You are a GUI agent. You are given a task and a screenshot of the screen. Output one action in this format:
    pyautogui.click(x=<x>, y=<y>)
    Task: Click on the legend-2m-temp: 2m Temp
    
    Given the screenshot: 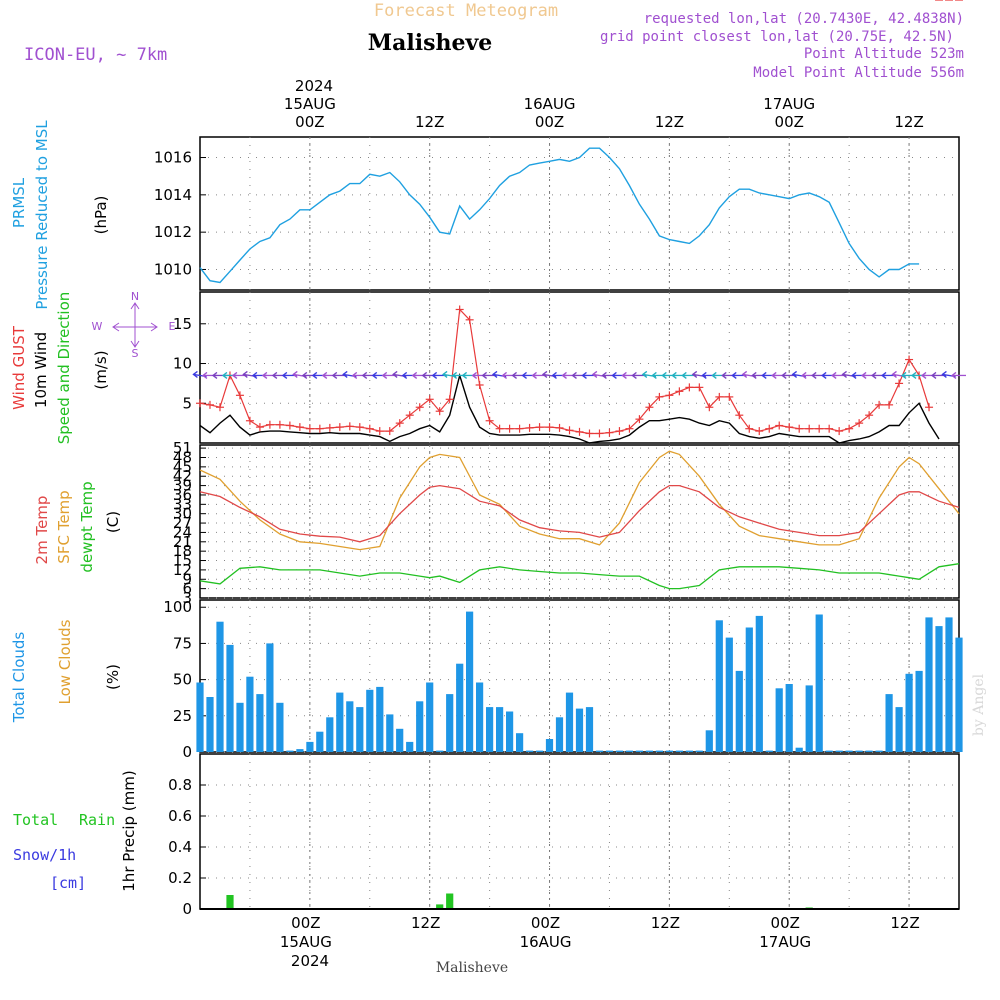 What is the action you would take?
    pyautogui.click(x=42, y=530)
    